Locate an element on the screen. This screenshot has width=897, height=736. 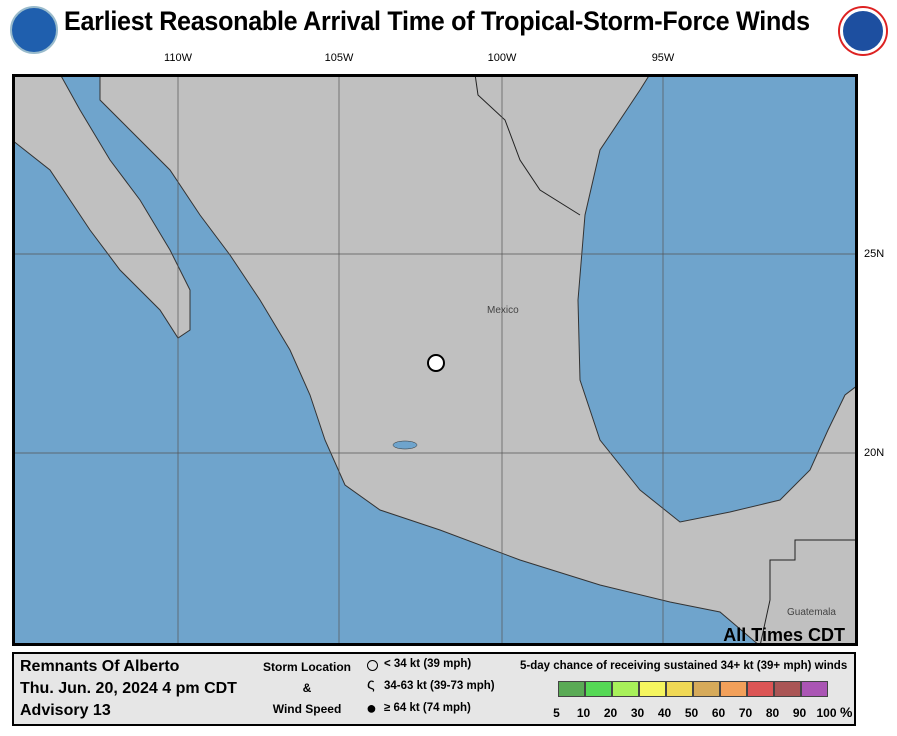
colorbar-tick-label: 10 is located at coordinates (583, 713).